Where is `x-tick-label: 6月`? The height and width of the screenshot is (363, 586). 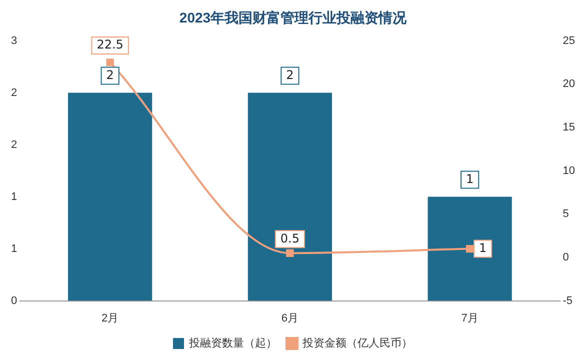
x-tick-label: 6月 is located at coordinates (290, 318).